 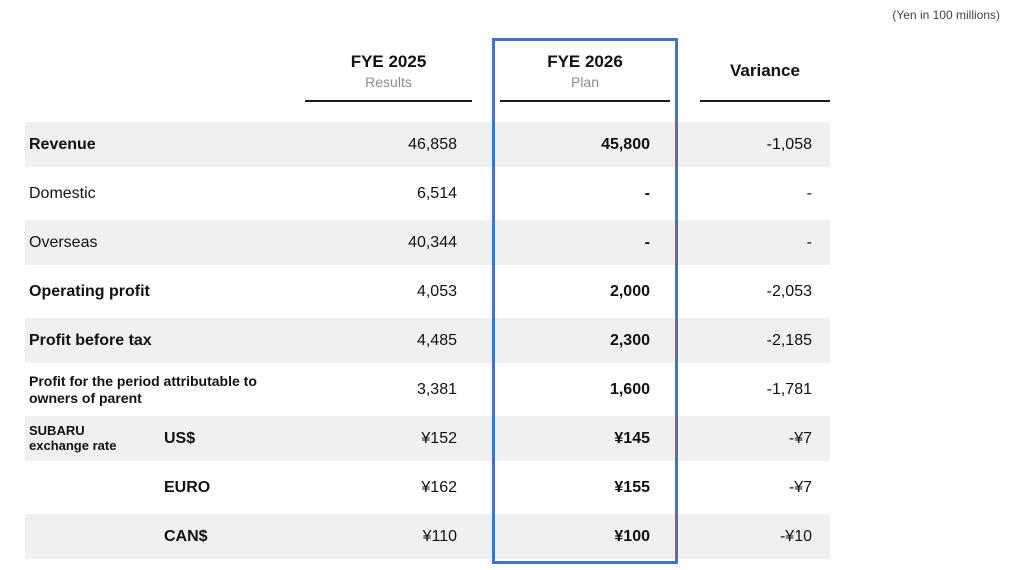 What do you see at coordinates (789, 144) in the screenshot?
I see `variance-value: -1,058` at bounding box center [789, 144].